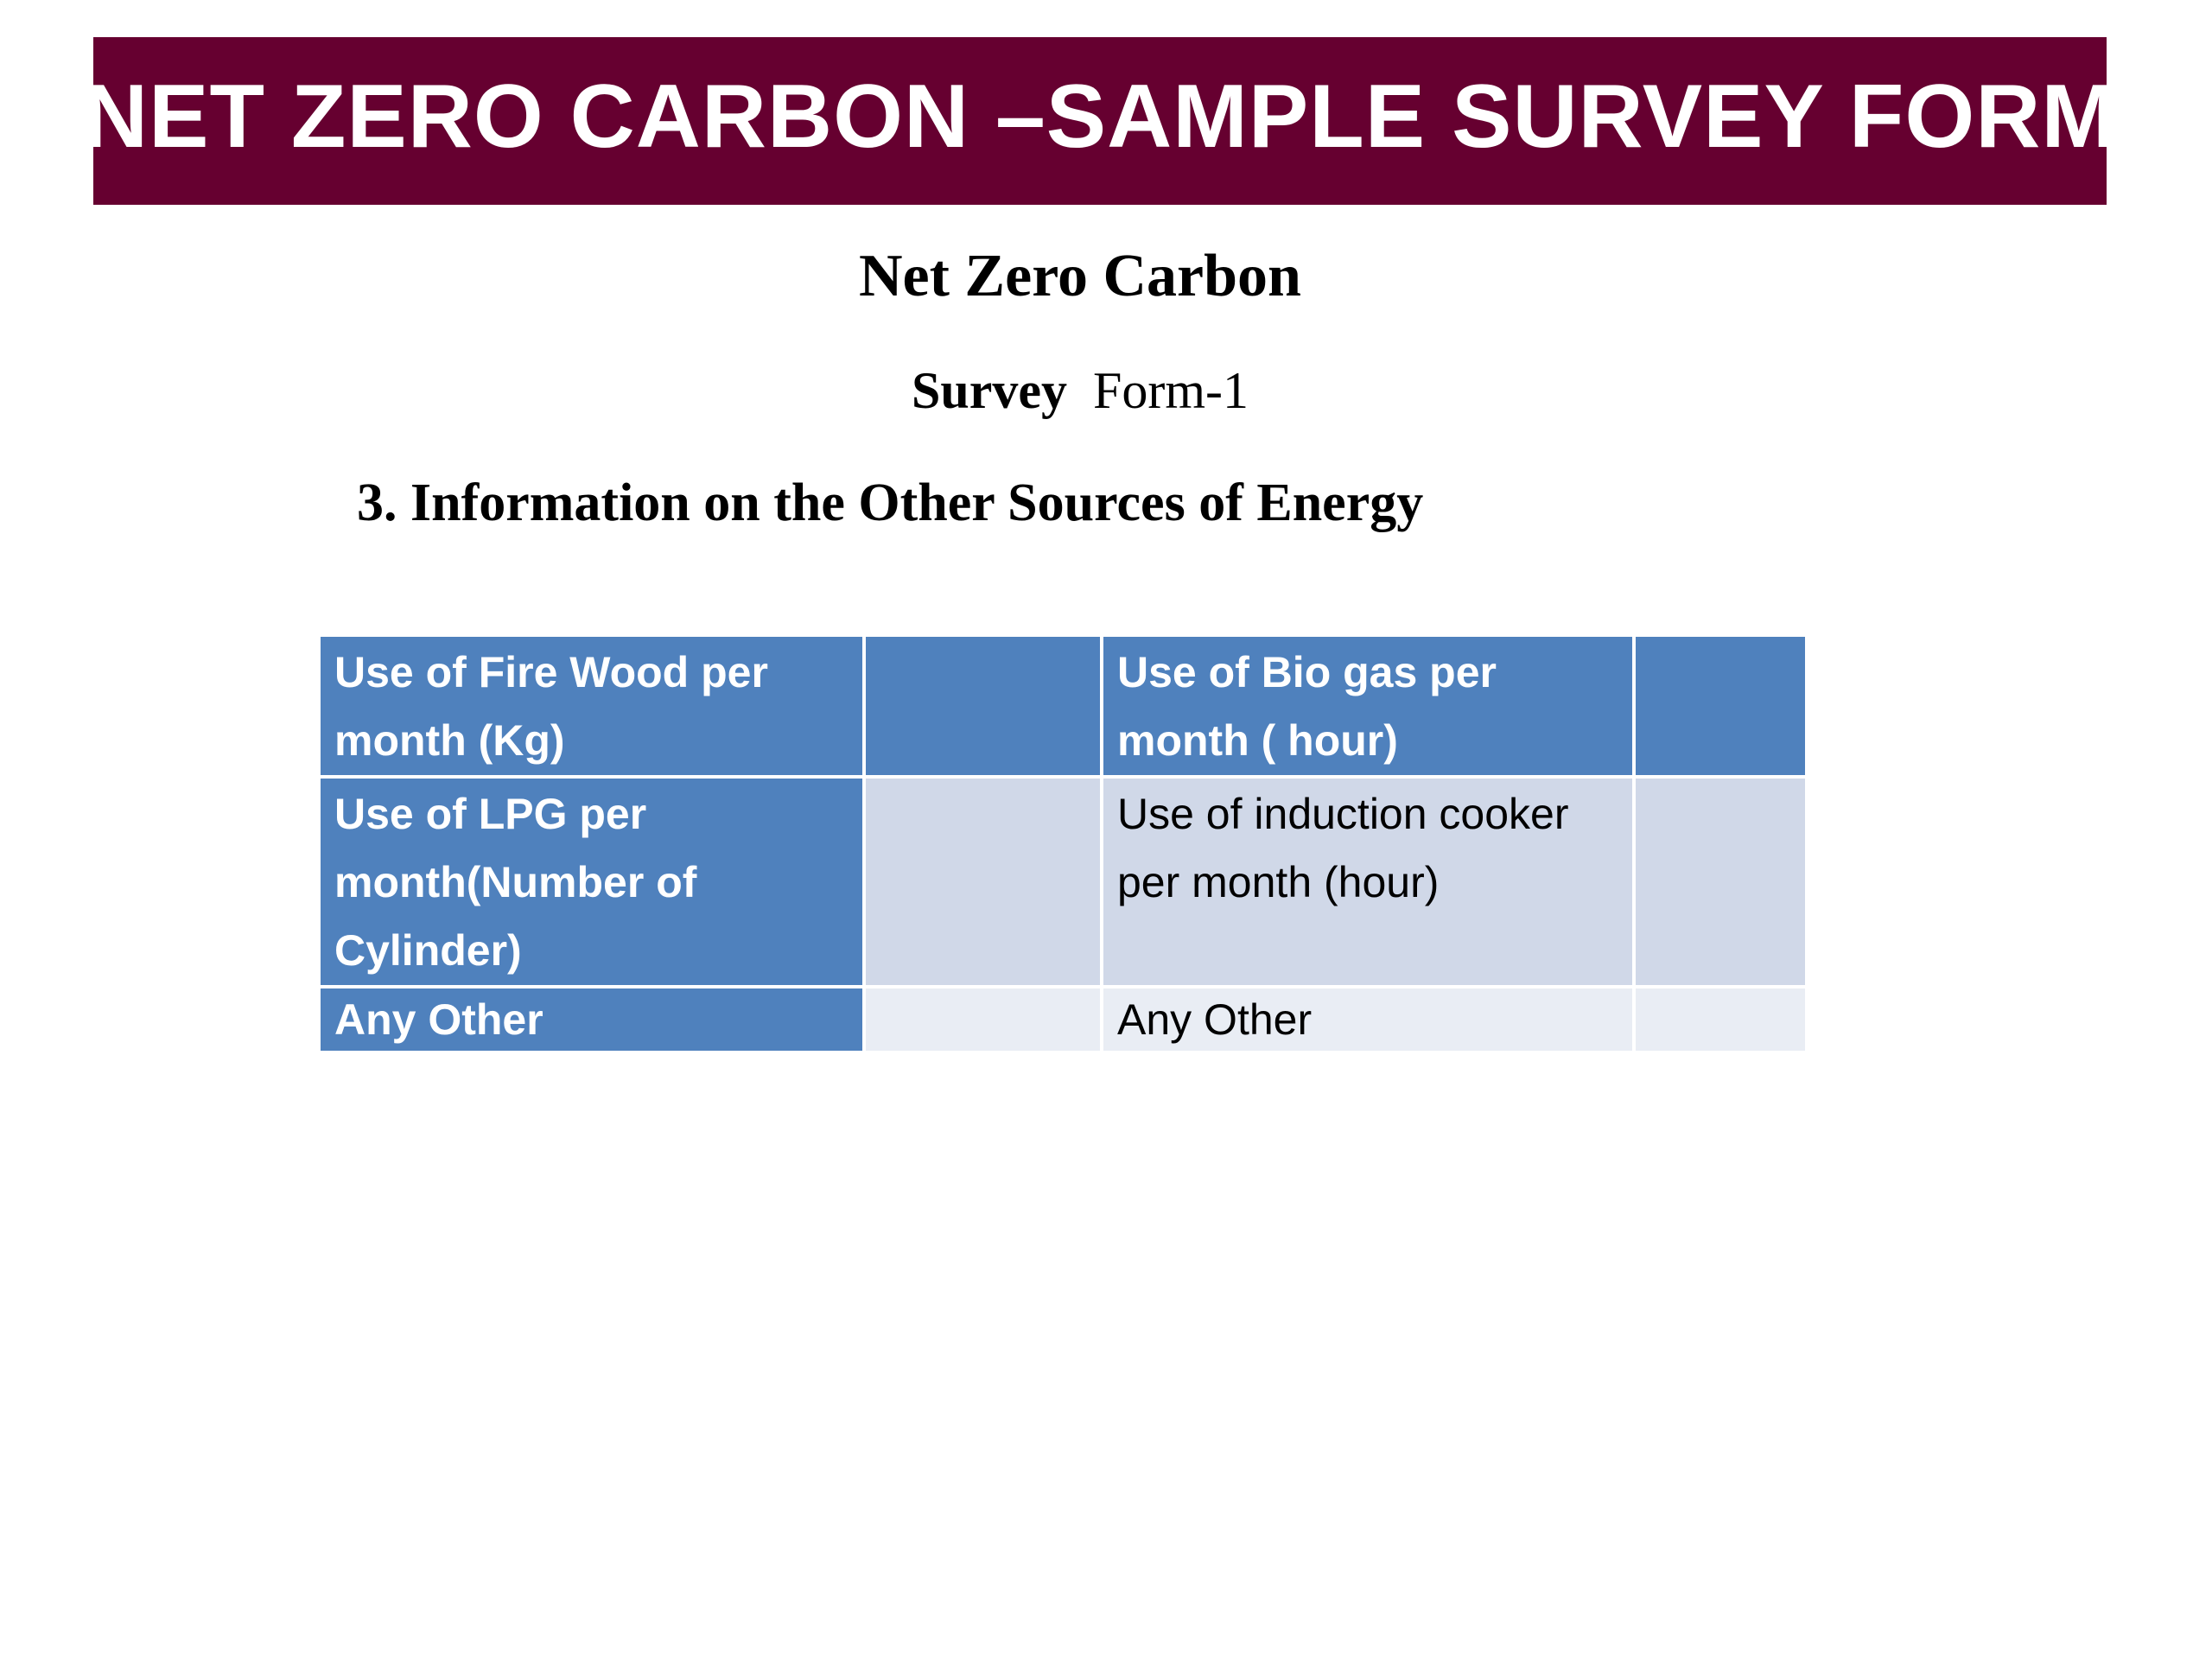  Describe the element at coordinates (1080, 391) in the screenshot. I see `form-label: Survey Form-1` at that location.